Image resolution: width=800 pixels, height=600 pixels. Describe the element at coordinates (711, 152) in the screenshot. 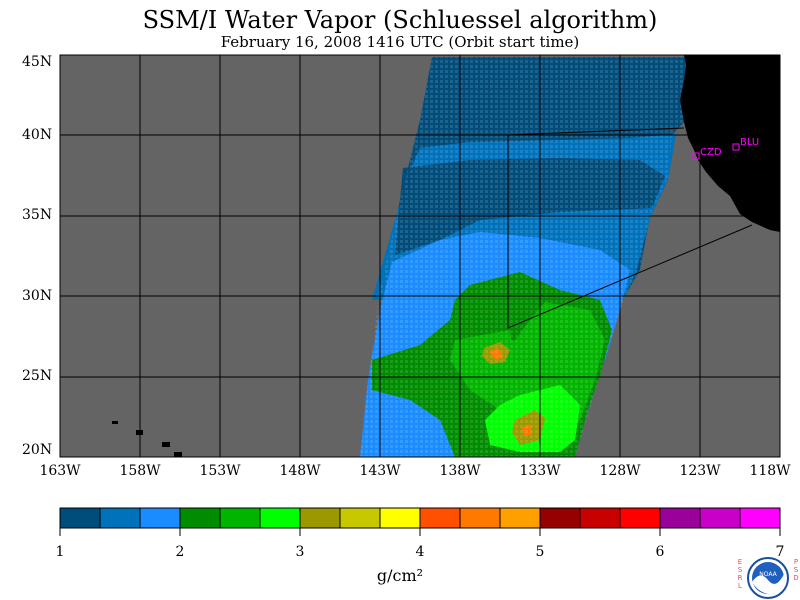

I see `station-czd-label: CZD` at that location.